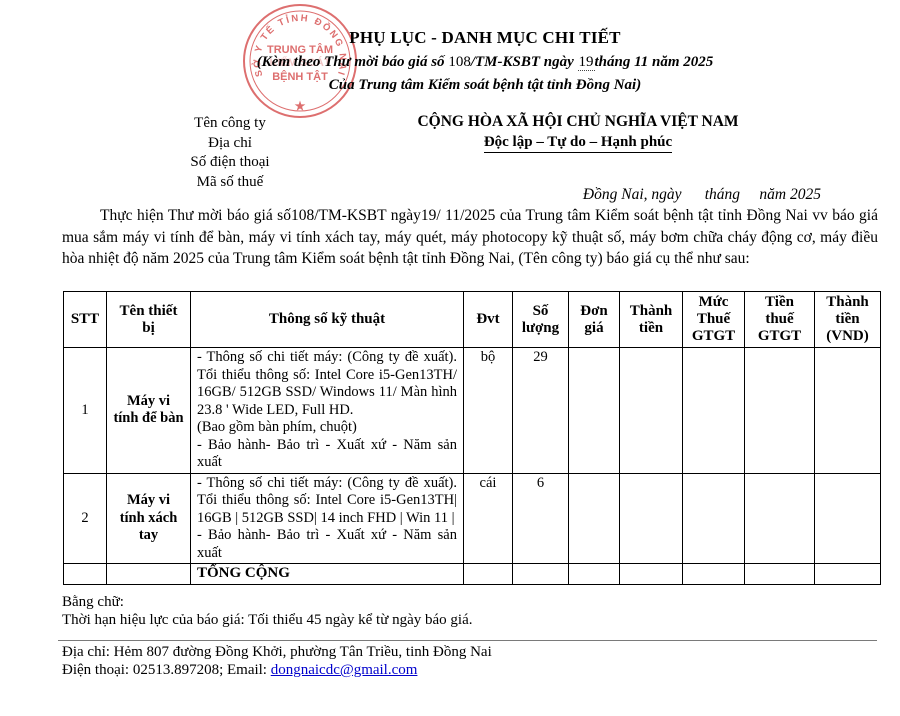  I want to click on cell-stt: 1, so click(85, 410).